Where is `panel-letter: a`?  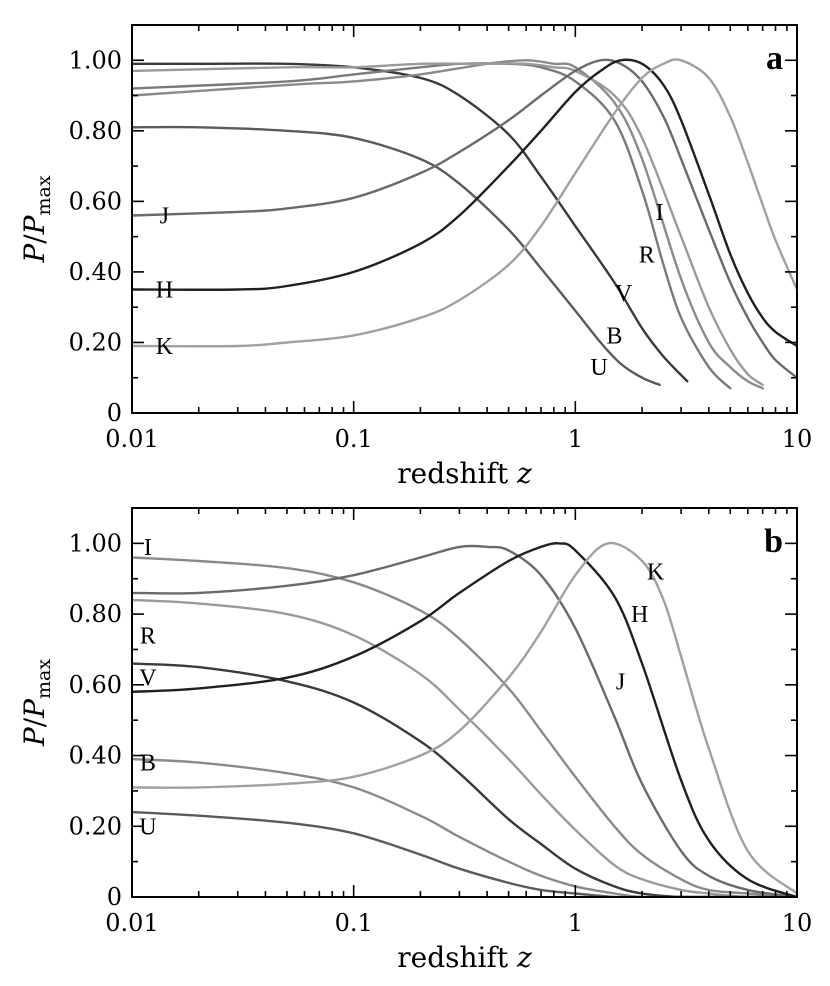
panel-letter: a is located at coordinates (774, 58).